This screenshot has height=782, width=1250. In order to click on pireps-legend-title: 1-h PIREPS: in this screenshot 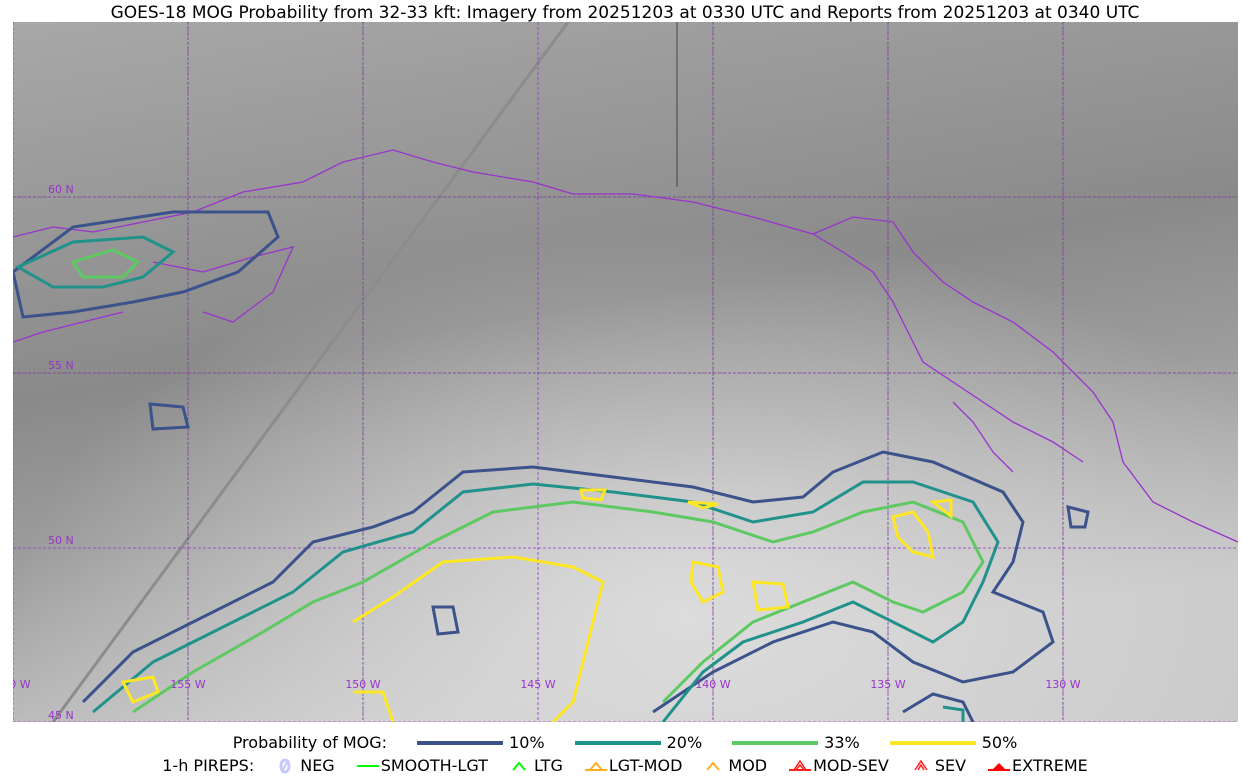, I will do `click(208, 765)`.